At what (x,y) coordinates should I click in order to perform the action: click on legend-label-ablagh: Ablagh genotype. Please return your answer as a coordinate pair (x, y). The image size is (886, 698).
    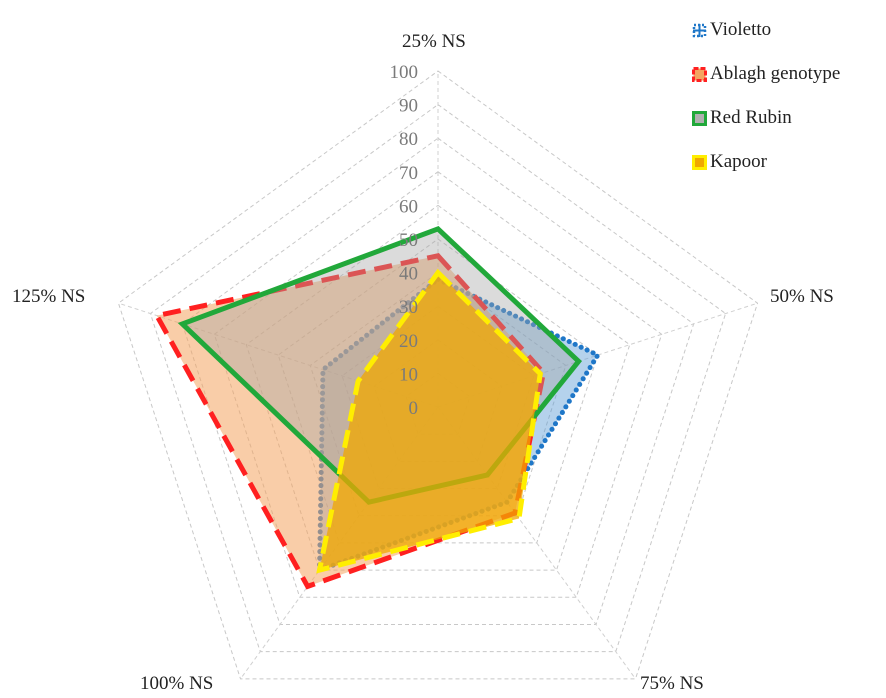
    Looking at the image, I should click on (775, 73).